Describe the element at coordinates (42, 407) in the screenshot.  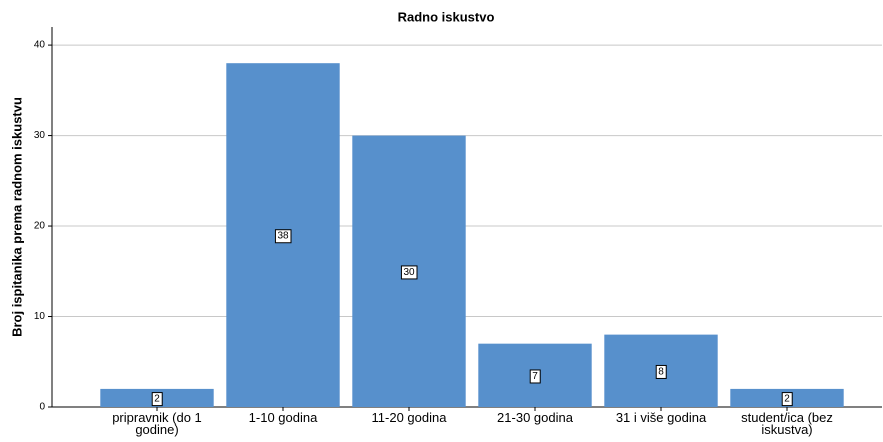
I see `y-tick-label: 0` at that location.